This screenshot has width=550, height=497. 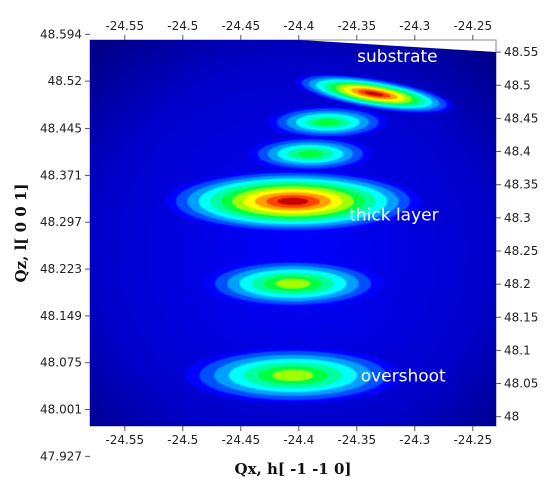 What do you see at coordinates (124, 26) in the screenshot?
I see `x-tick-label-top: -24.55` at bounding box center [124, 26].